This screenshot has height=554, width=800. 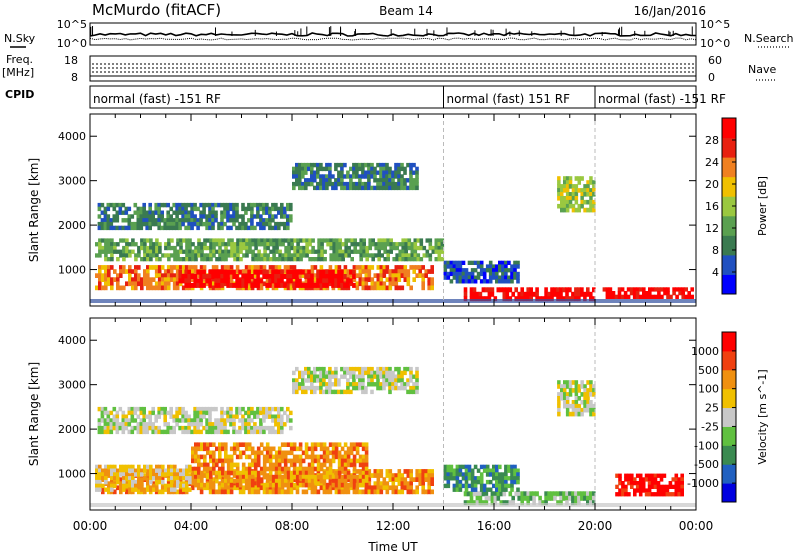 I want to click on nsky-top-tick: 10^5, so click(x=72, y=24).